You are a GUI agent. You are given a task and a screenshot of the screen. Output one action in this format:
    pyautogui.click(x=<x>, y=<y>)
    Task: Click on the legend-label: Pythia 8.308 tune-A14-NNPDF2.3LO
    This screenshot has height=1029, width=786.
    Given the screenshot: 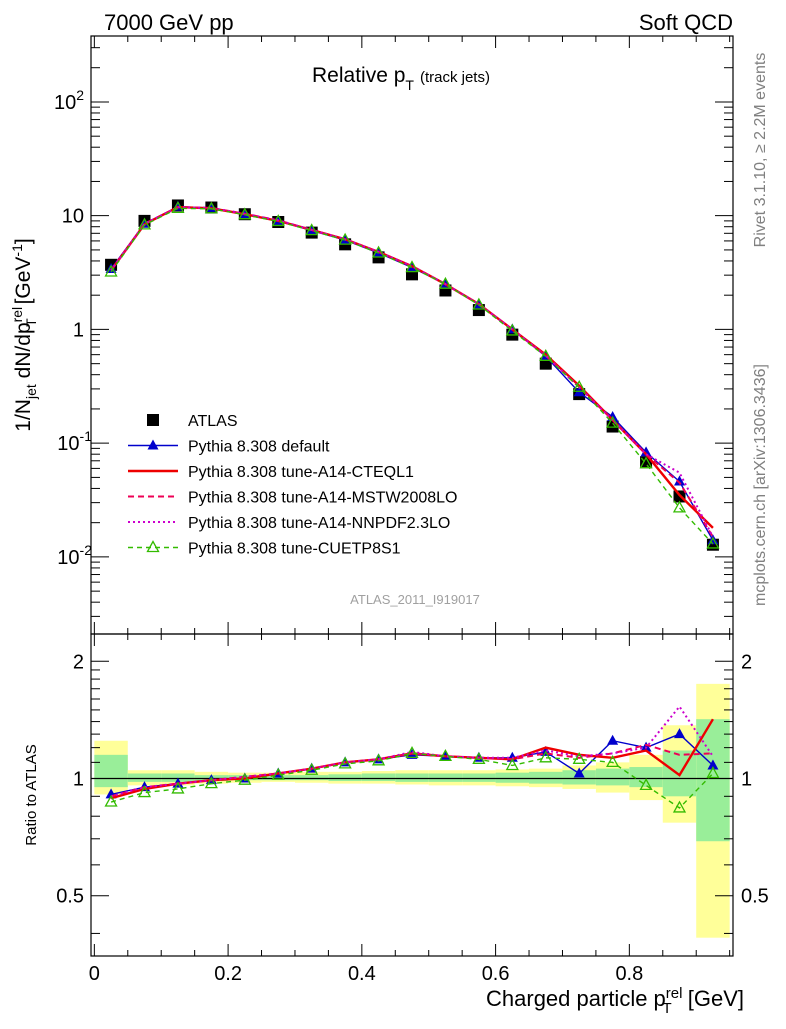 What is the action you would take?
    pyautogui.click(x=319, y=523)
    